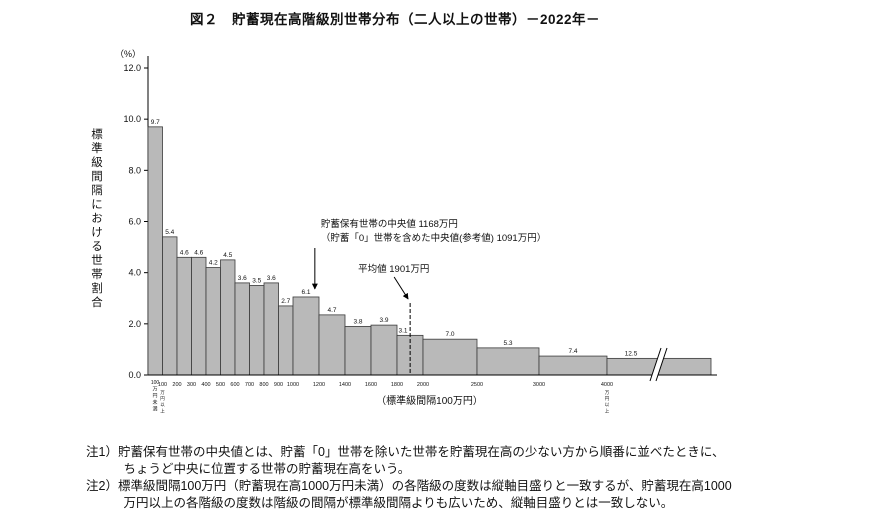 Image resolution: width=870 pixels, height=522 pixels. What do you see at coordinates (319, 385) in the screenshot?
I see `x-tick-label: 1200` at bounding box center [319, 385].